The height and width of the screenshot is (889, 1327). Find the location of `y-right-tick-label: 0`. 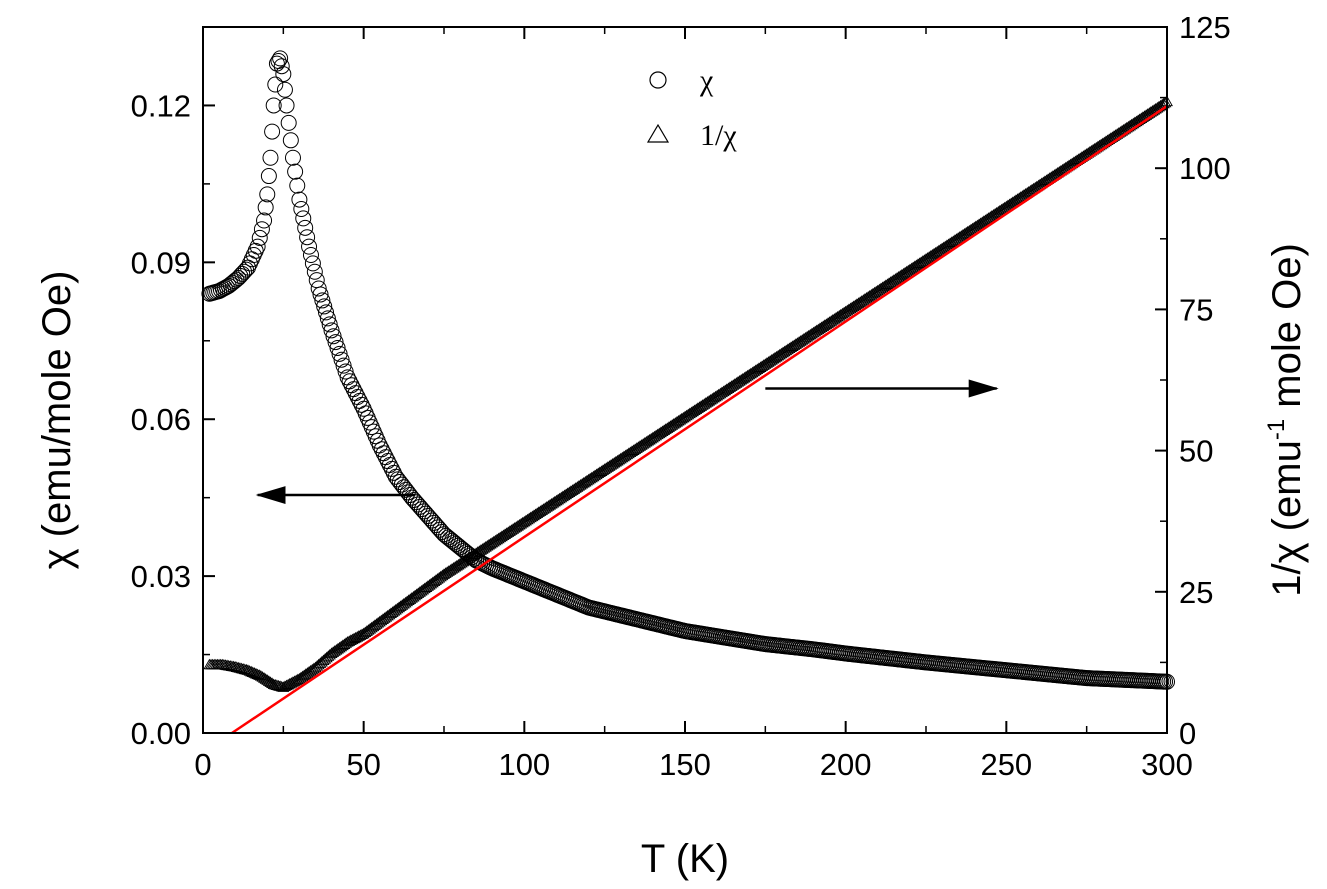

y-right-tick-label: 0 is located at coordinates (1187, 733).